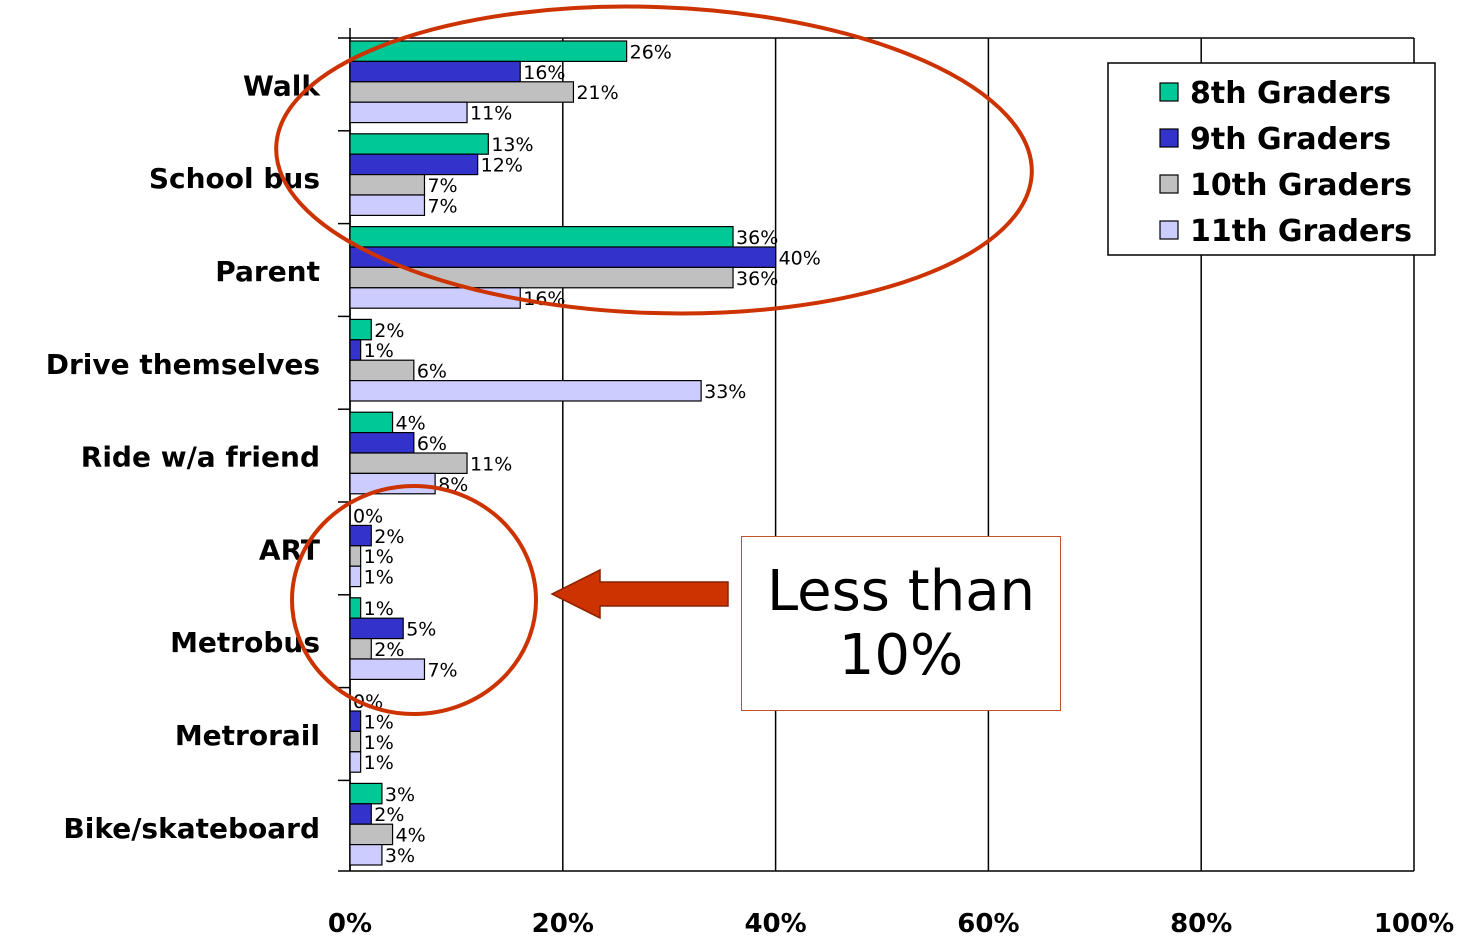 This screenshot has width=1475, height=949. Describe the element at coordinates (360, 329) in the screenshot. I see `bar-8th-graders-drive-themselves` at that location.